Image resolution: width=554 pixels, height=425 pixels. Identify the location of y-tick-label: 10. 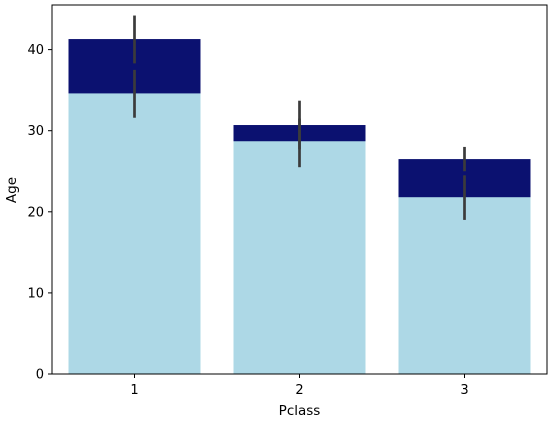
(35, 293).